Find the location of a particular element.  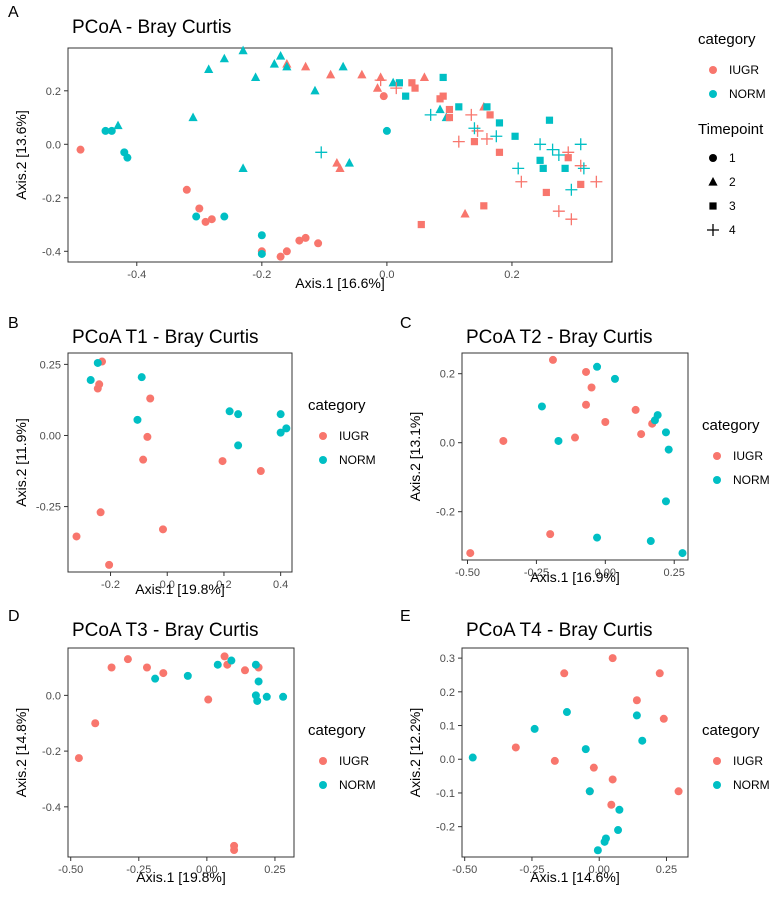

legend-key-iugr is located at coordinates (713, 70).